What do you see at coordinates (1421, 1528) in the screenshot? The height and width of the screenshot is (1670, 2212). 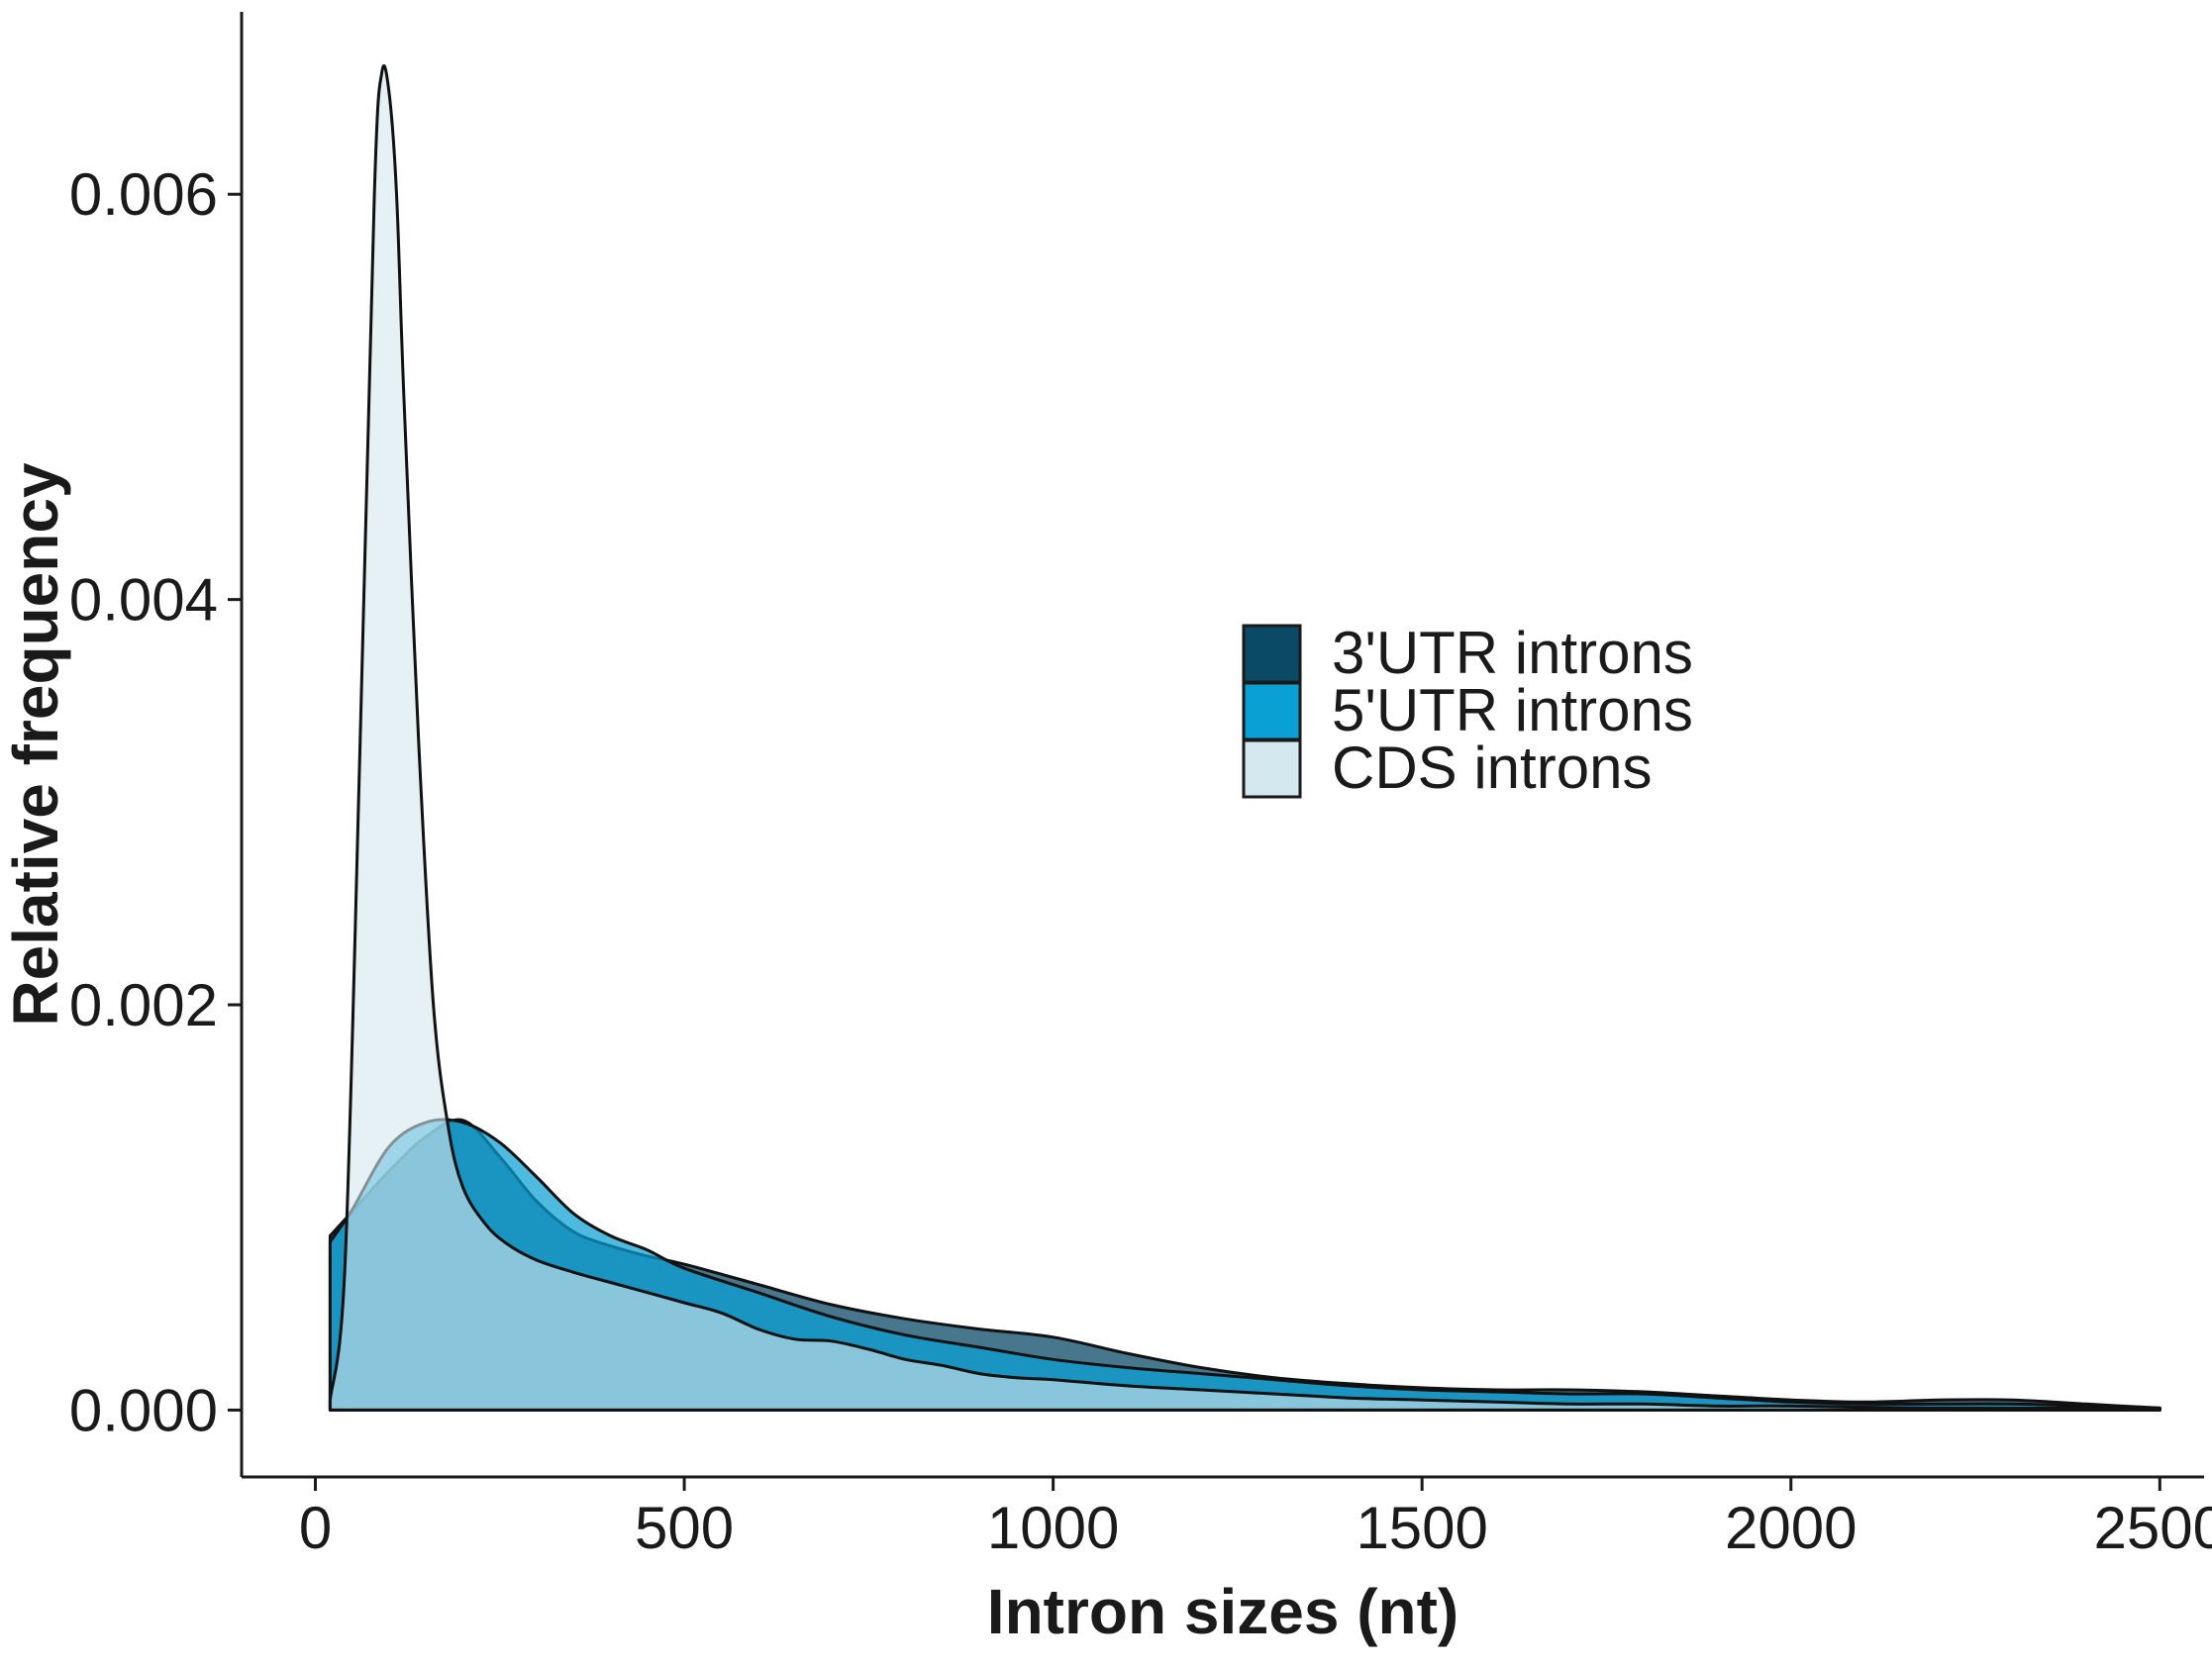 I see `x-tick-label: 1500` at bounding box center [1421, 1528].